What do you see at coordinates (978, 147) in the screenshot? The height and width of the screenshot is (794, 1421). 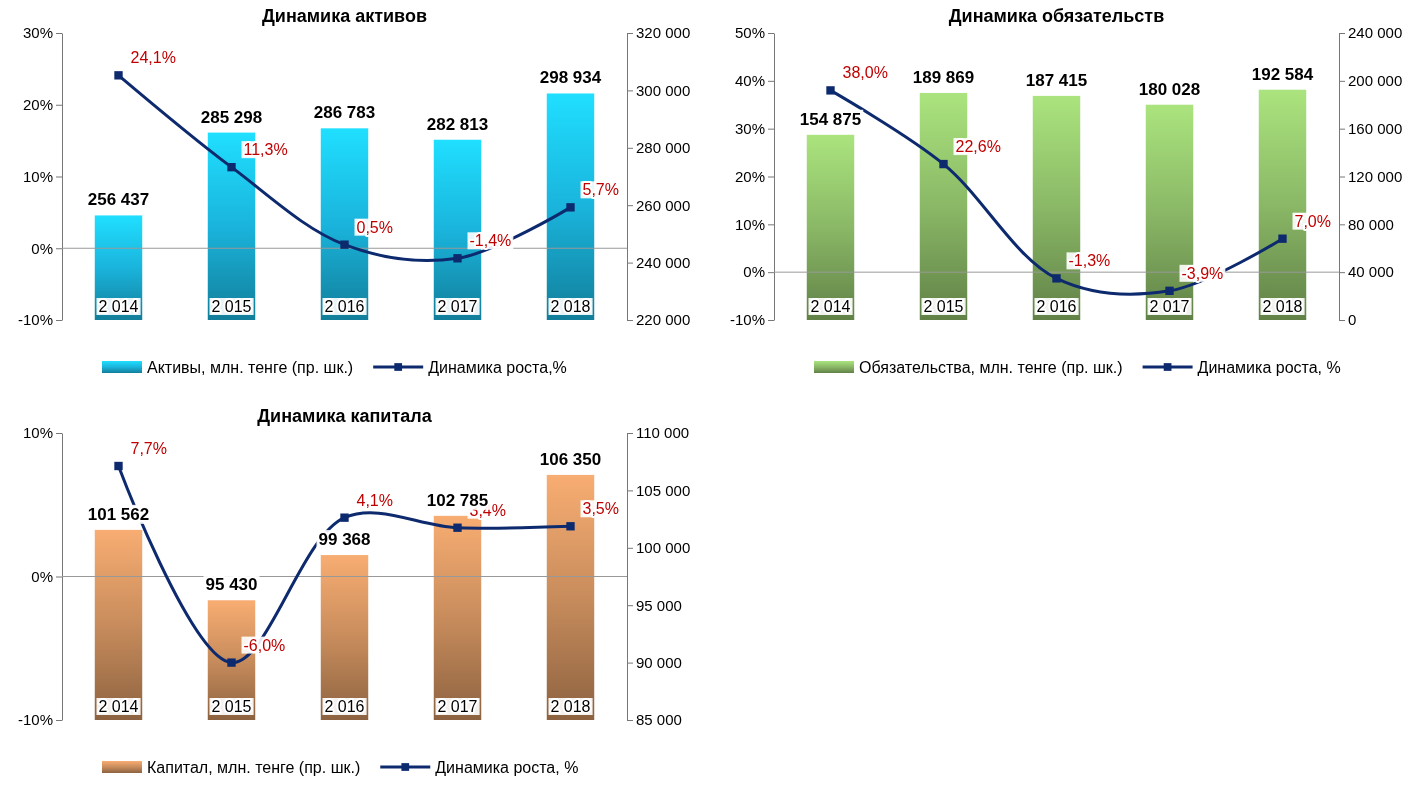 I see `data-label: 22,6%` at bounding box center [978, 147].